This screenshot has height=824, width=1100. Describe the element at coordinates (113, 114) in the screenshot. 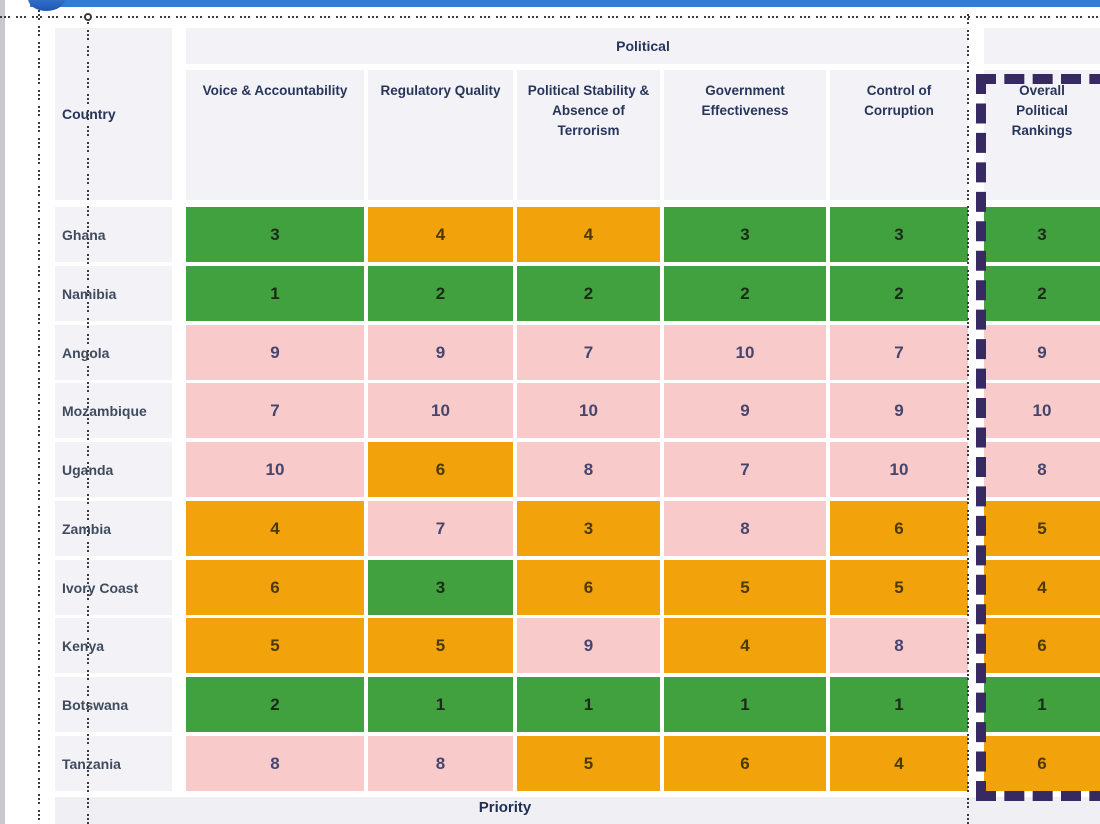

I see `column-header-country: Country` at that location.